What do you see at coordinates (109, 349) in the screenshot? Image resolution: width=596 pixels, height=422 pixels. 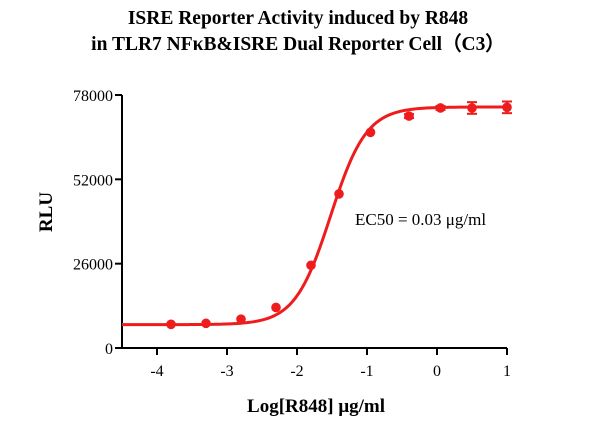 I see `y-tick-label: 0` at bounding box center [109, 349].